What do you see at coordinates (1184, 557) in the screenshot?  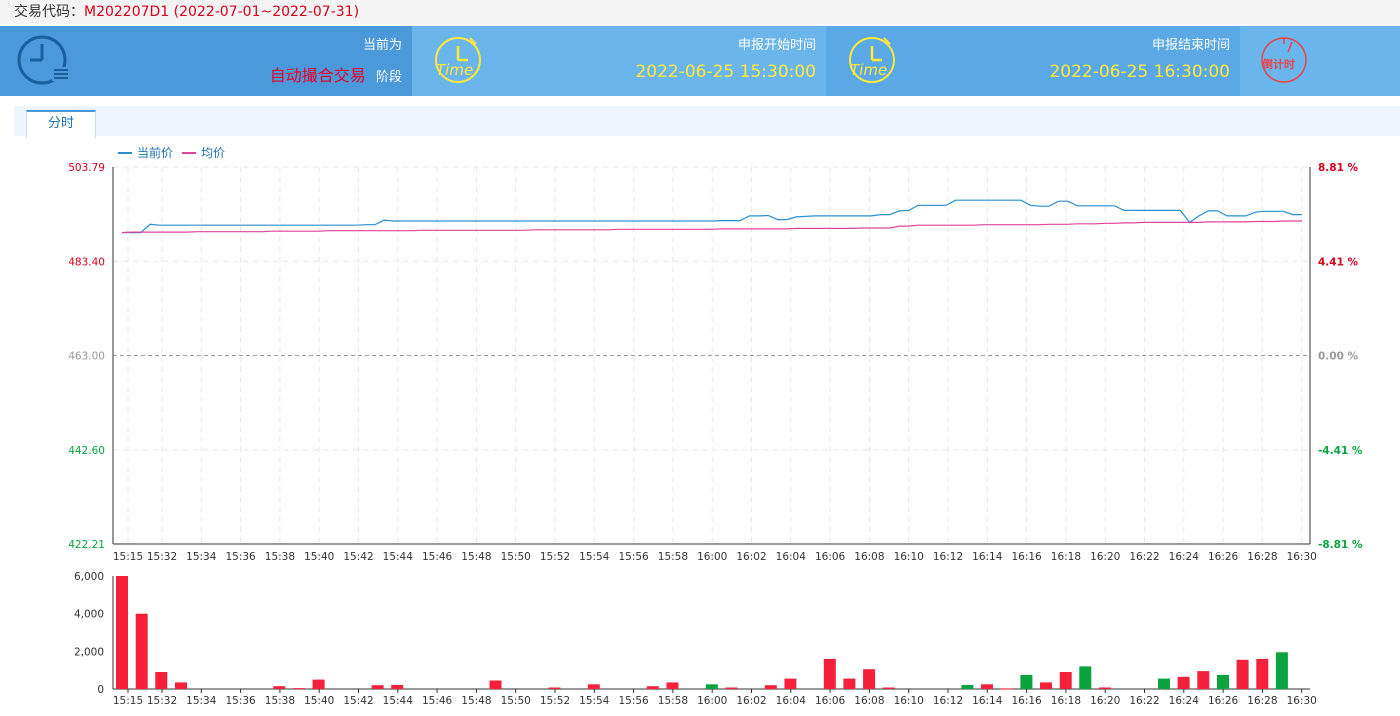 I see `x-axis-label: 16:24` at bounding box center [1184, 557].